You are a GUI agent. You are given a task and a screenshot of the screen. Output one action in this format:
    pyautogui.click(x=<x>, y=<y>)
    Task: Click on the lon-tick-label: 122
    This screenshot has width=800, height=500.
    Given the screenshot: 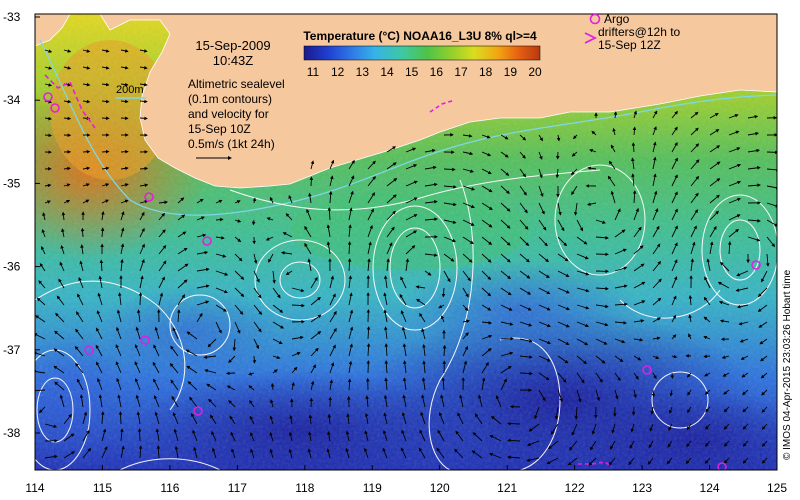 What is the action you would take?
    pyautogui.click(x=575, y=488)
    